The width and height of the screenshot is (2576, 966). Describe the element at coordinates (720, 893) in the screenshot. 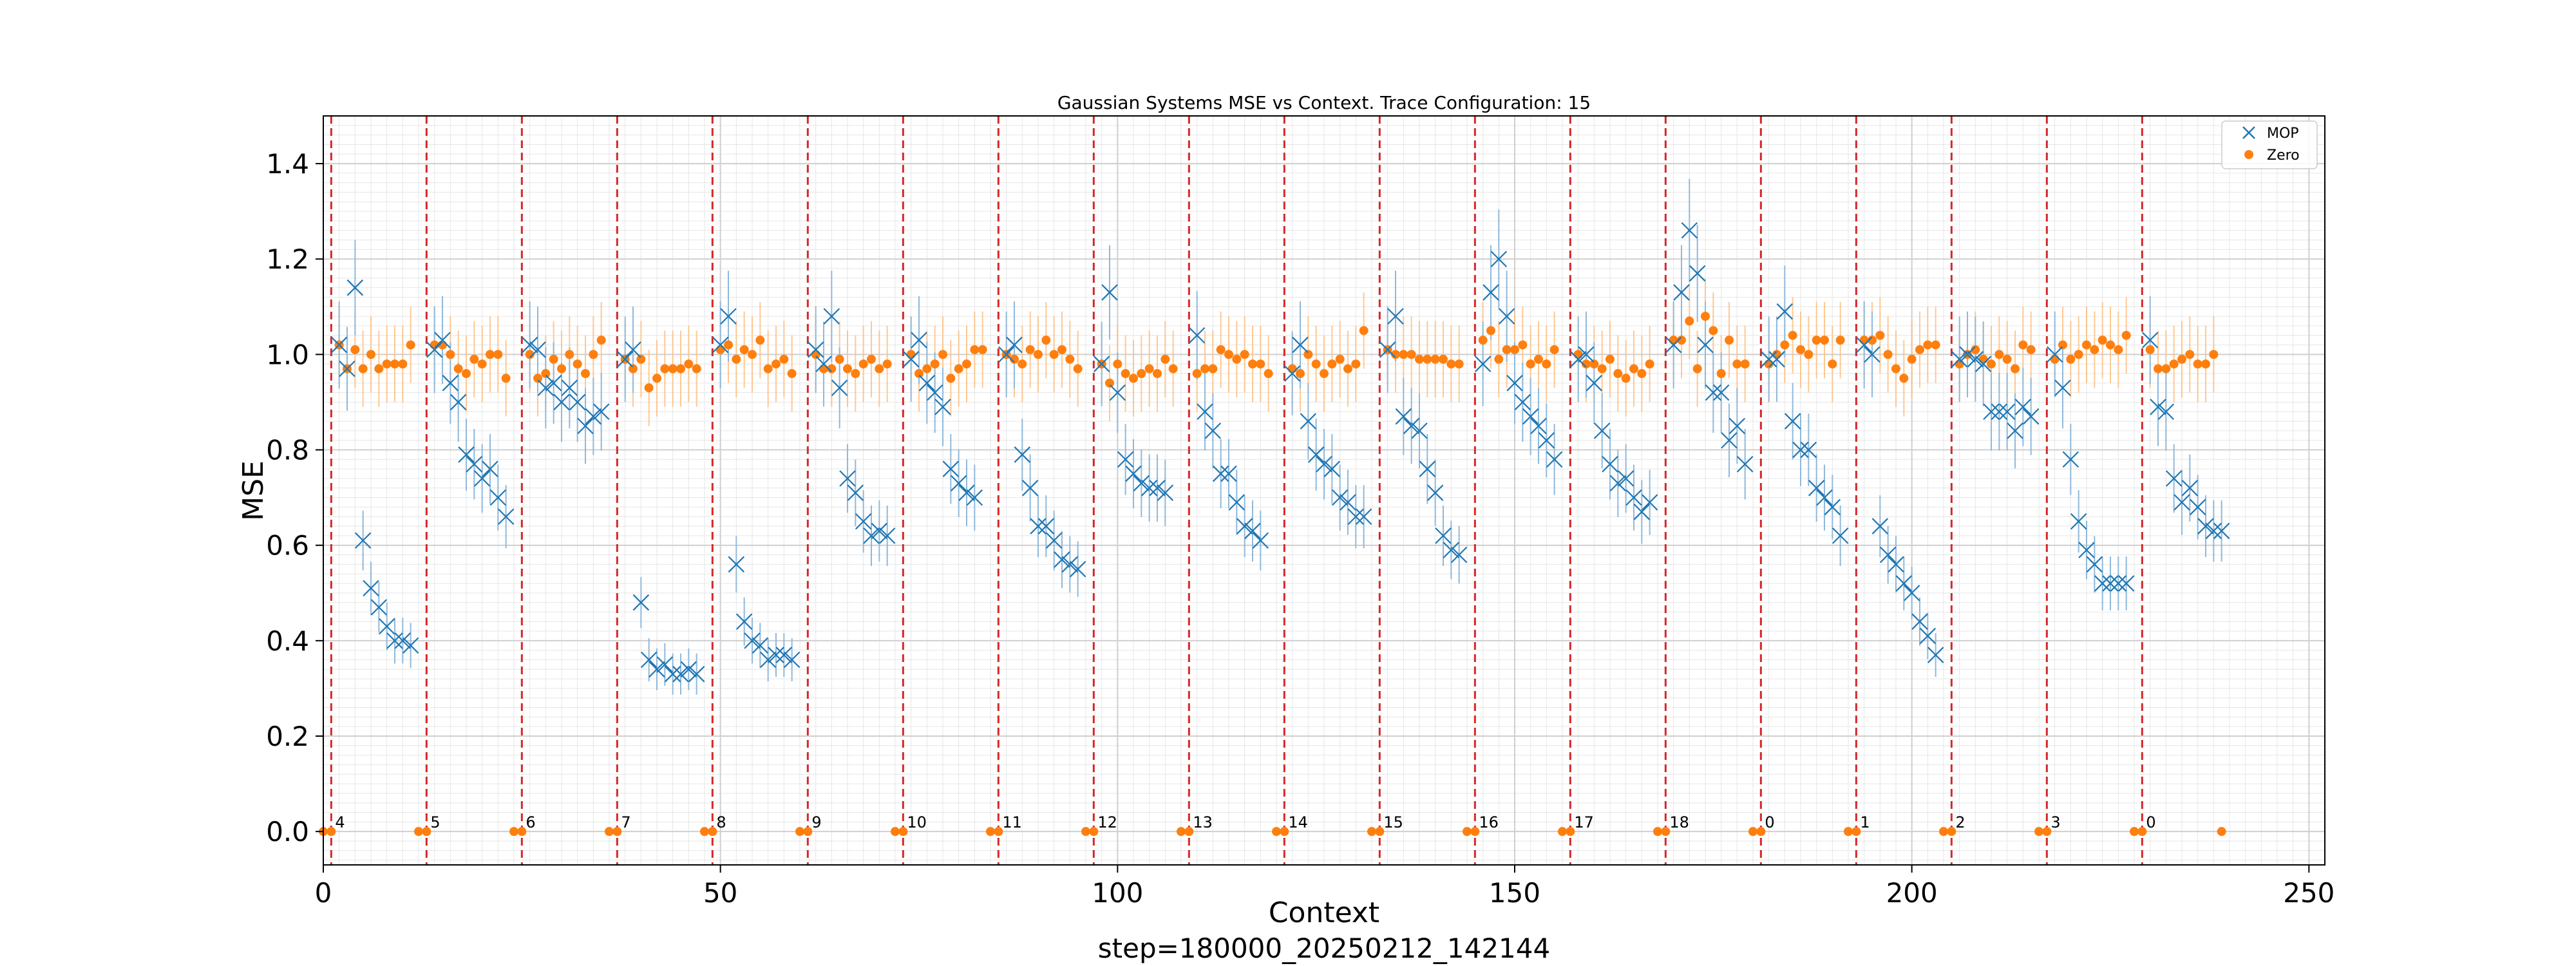

I see `x-tick-label: 50` at that location.